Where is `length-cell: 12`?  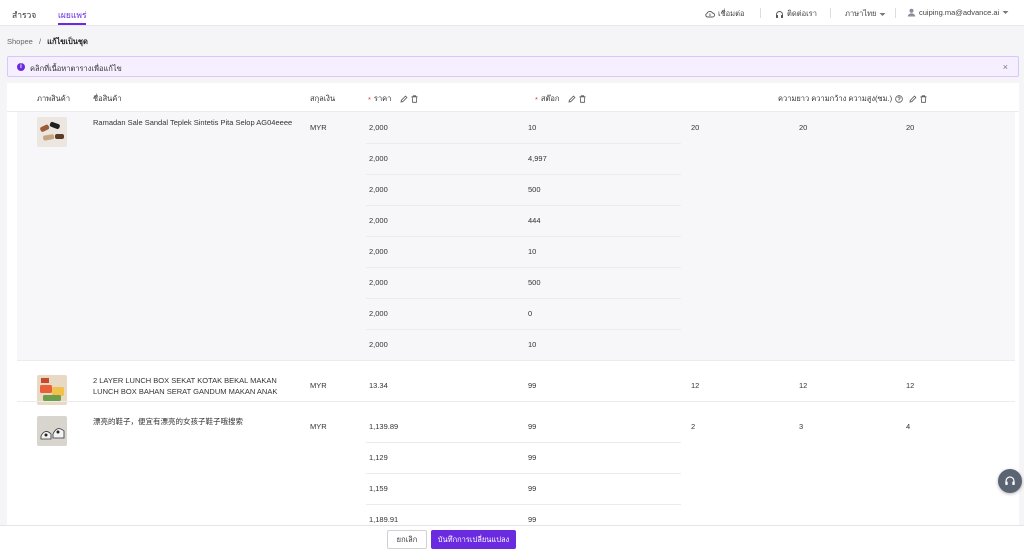
length-cell: 12 is located at coordinates (695, 385).